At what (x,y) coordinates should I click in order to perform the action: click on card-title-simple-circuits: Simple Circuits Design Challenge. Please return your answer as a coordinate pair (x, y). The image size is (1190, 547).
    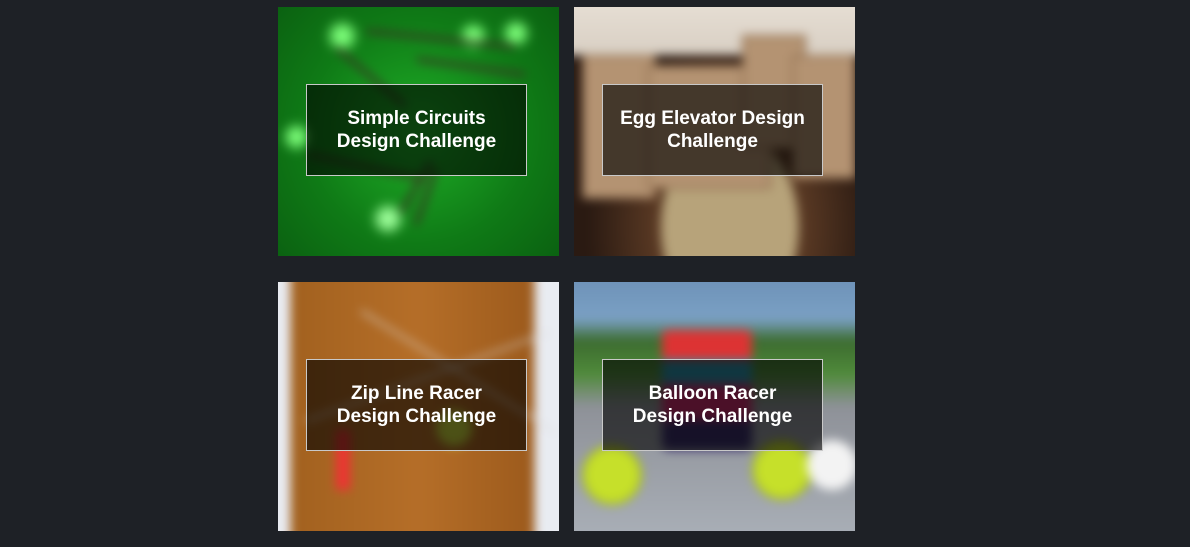
    Looking at the image, I should click on (416, 130).